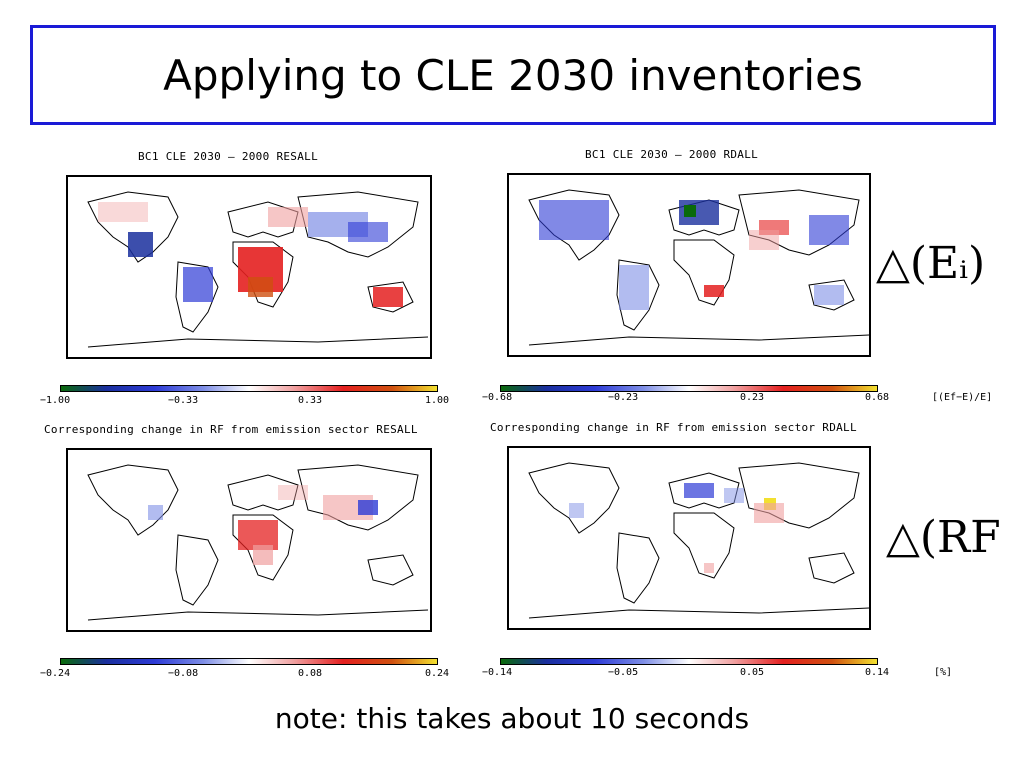 This screenshot has width=1024, height=768. Describe the element at coordinates (249, 388) in the screenshot. I see `panel-1-colorbar` at that location.